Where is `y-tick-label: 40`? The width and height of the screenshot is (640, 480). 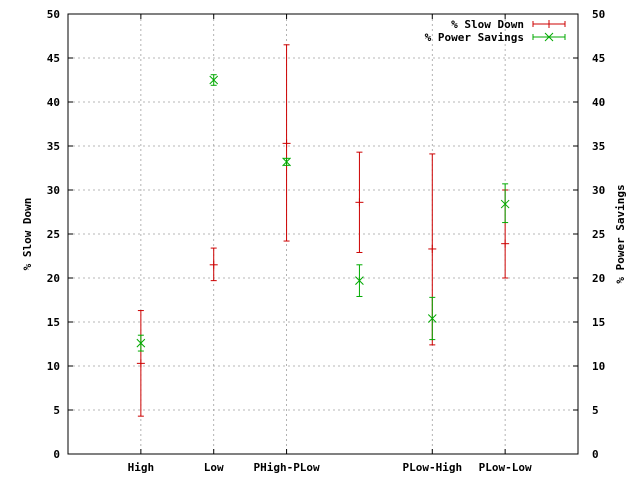 y-tick-label: 40 is located at coordinates (53, 102).